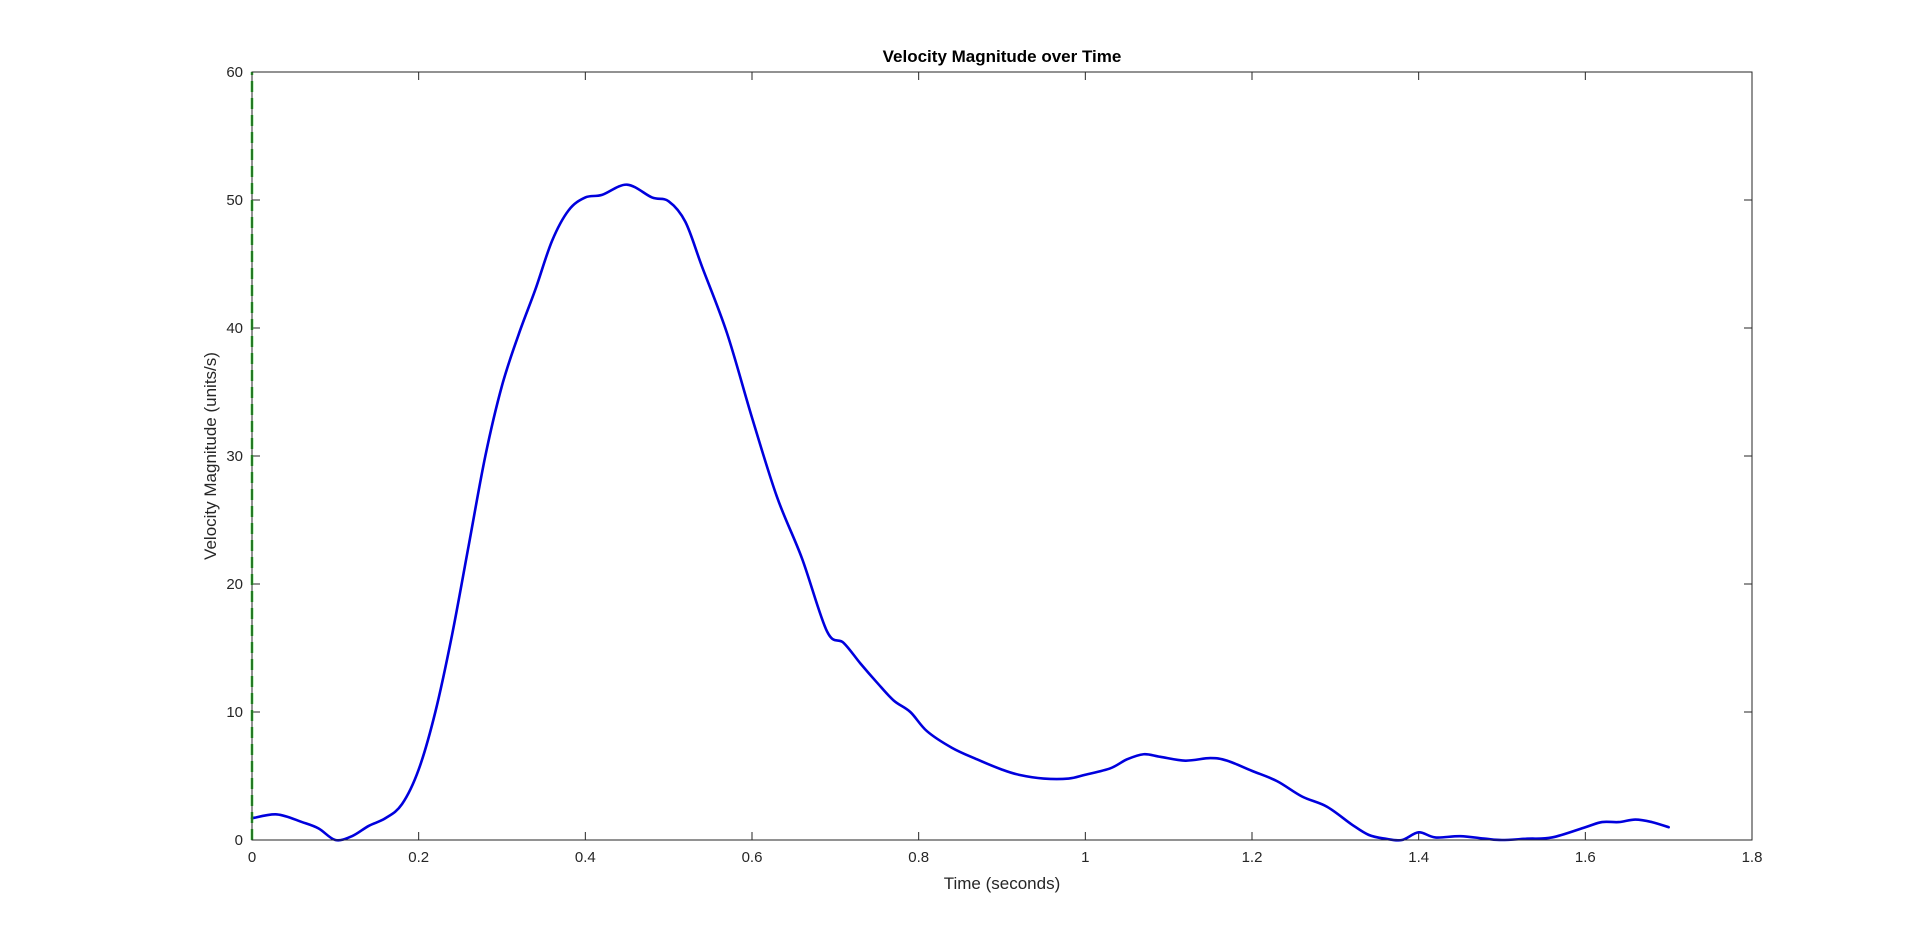 This screenshot has height=936, width=1920. Describe the element at coordinates (234, 712) in the screenshot. I see `y-tick-label: 10` at that location.